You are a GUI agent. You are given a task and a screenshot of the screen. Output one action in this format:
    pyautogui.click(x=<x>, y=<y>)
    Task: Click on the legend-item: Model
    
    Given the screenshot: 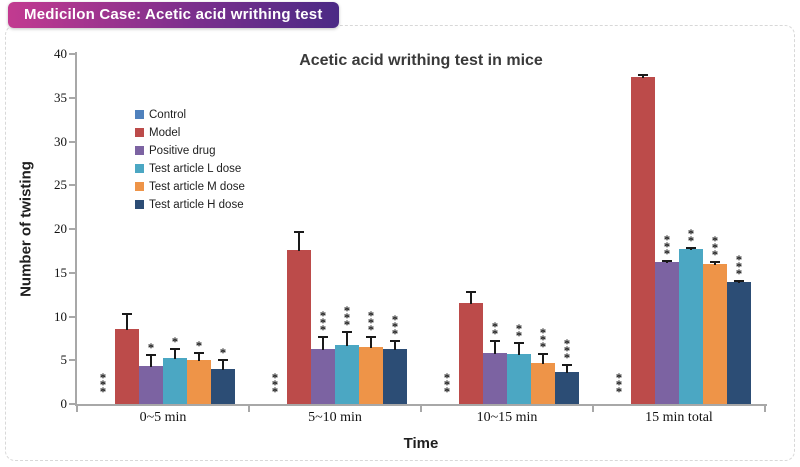 What is the action you would take?
    pyautogui.click(x=190, y=132)
    